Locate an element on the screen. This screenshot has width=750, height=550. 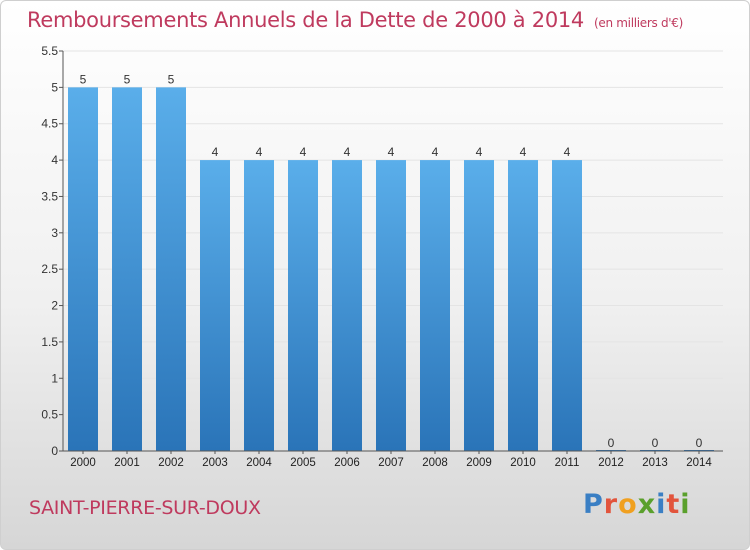
y-tick-label: 5 is located at coordinates (54, 87).